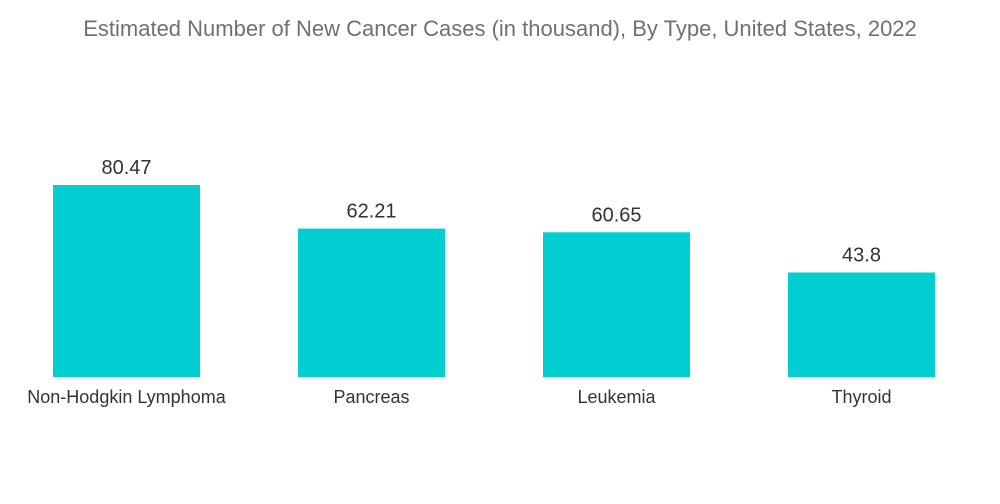 Image resolution: width=1000 pixels, height=504 pixels. What do you see at coordinates (616, 304) in the screenshot?
I see `bar-leukemia` at bounding box center [616, 304].